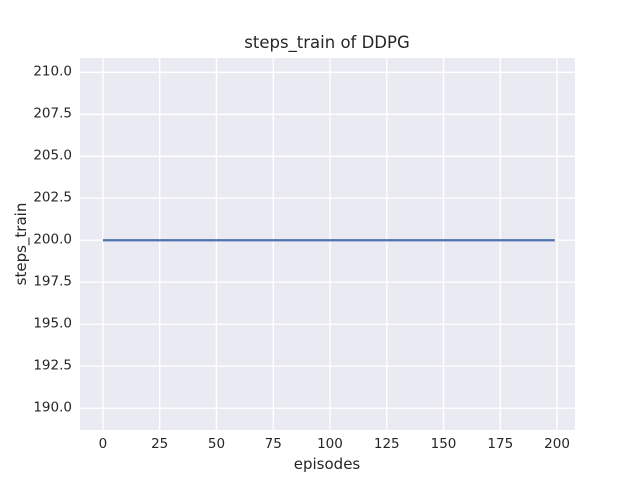 The image size is (640, 480). What do you see at coordinates (52, 197) in the screenshot?
I see `y-tick-label: 202.5` at bounding box center [52, 197].